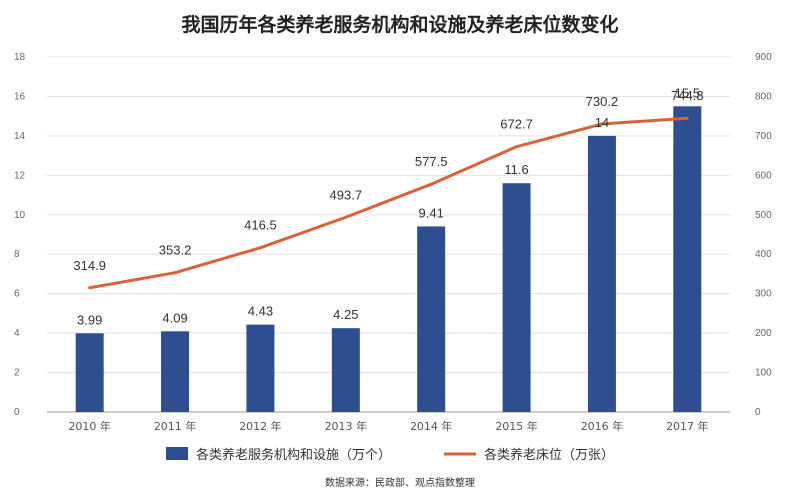 The image size is (800, 504). What do you see at coordinates (260, 311) in the screenshot?
I see `bar-value-label: 4.43` at bounding box center [260, 311].